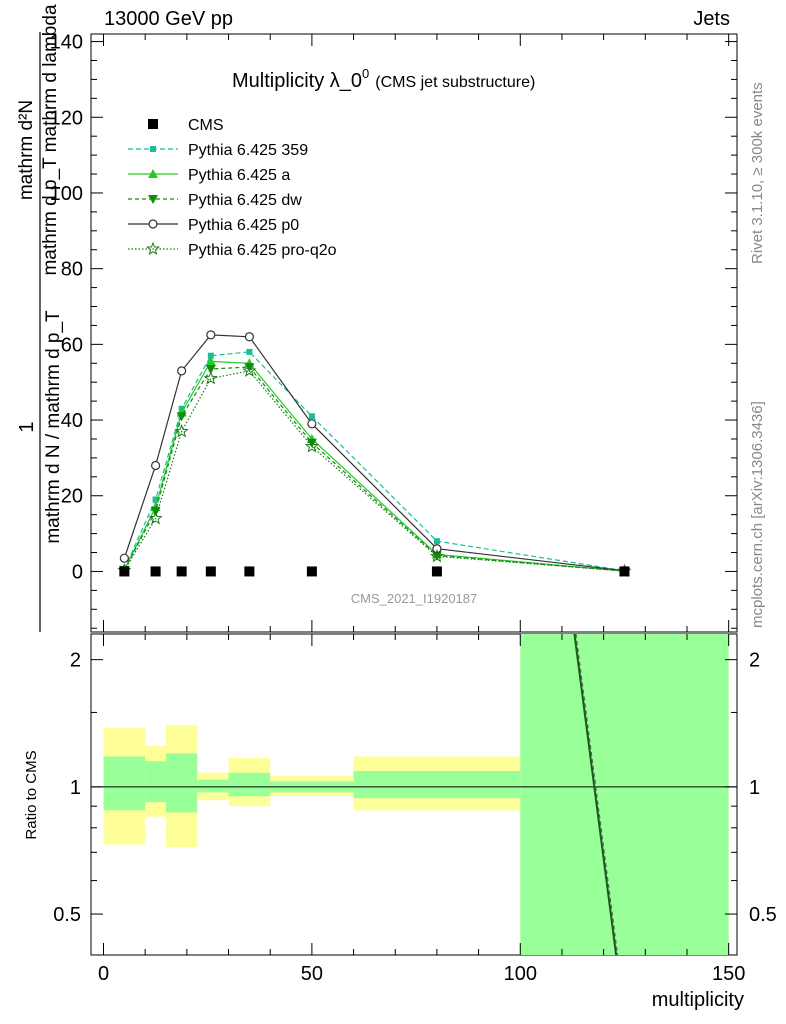  I want to click on mcplots-label: mcplots.cern.ch [arXiv:1306.3436], so click(757, 514).